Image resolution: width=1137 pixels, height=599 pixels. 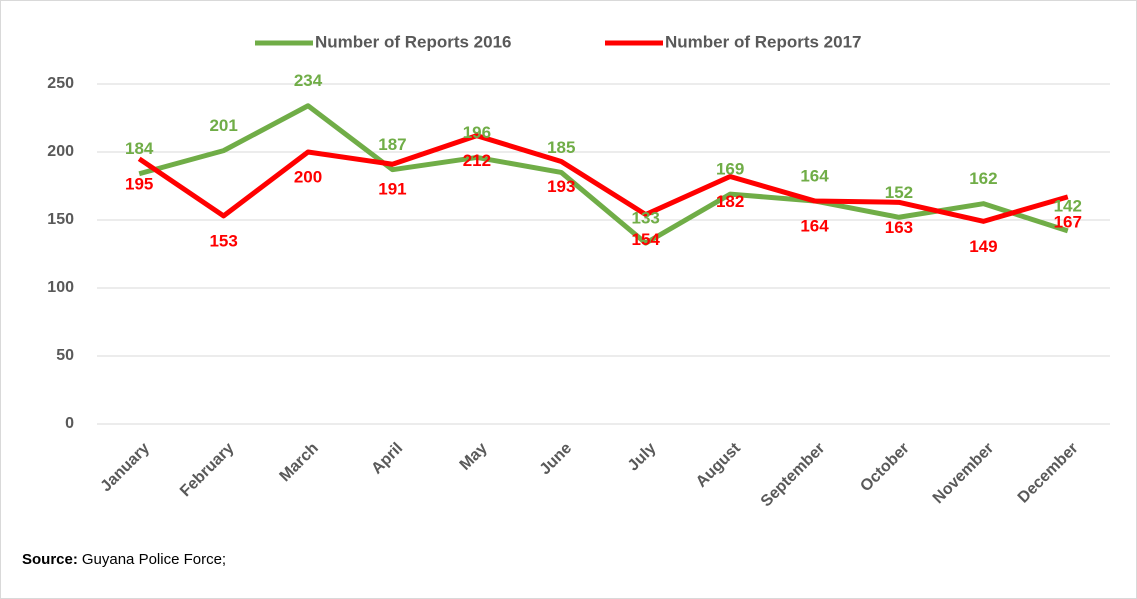 I want to click on data-label: 201, so click(x=223, y=125).